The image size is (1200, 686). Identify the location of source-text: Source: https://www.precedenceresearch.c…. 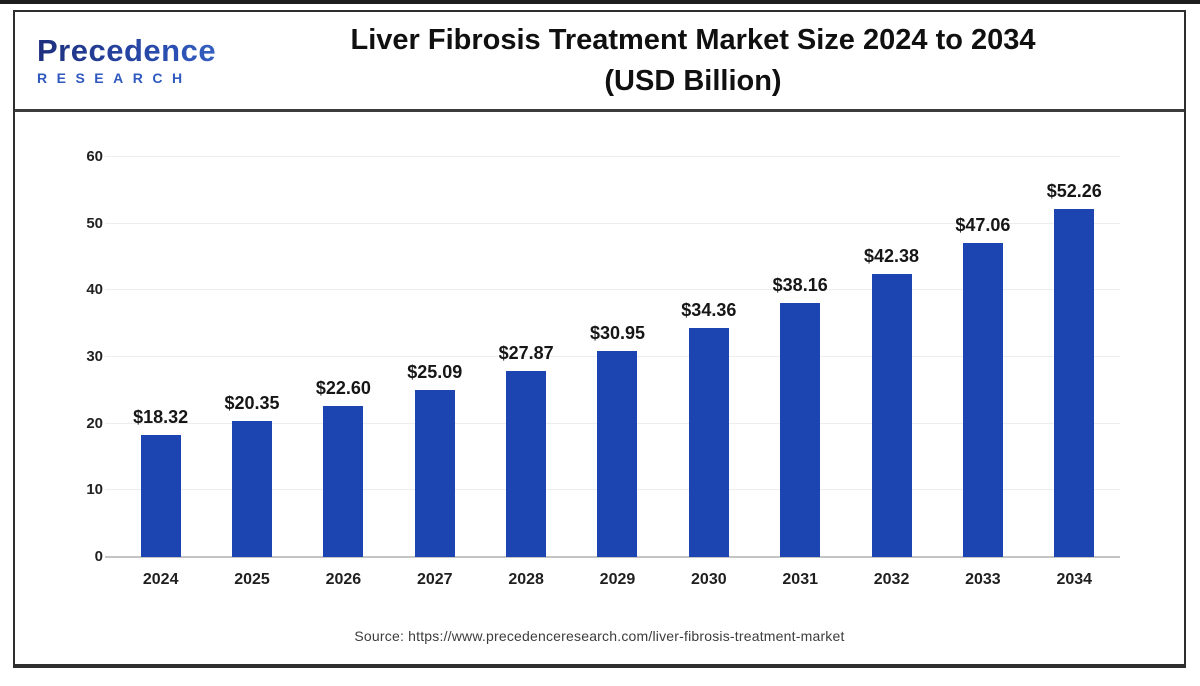
(599, 636).